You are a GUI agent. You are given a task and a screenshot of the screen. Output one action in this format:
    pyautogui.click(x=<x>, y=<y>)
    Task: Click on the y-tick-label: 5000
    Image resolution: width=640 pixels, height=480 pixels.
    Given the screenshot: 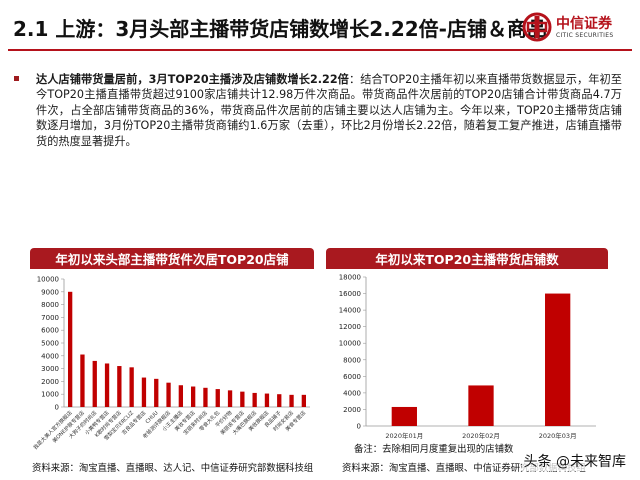 What is the action you would take?
    pyautogui.click(x=50, y=344)
    